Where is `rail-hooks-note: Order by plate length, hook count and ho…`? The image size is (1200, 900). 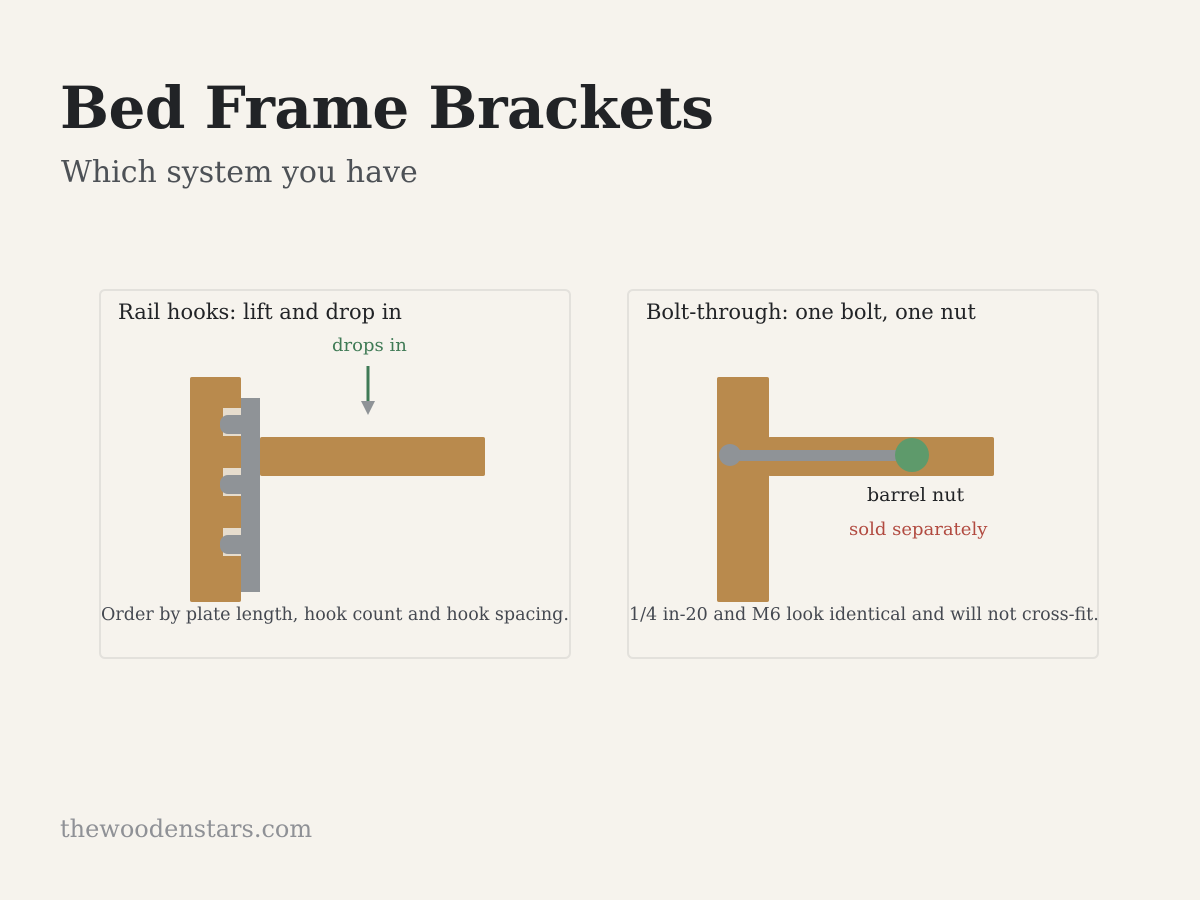
rail-hooks-note: Order by plate length, hook count and ho… is located at coordinates (335, 615).